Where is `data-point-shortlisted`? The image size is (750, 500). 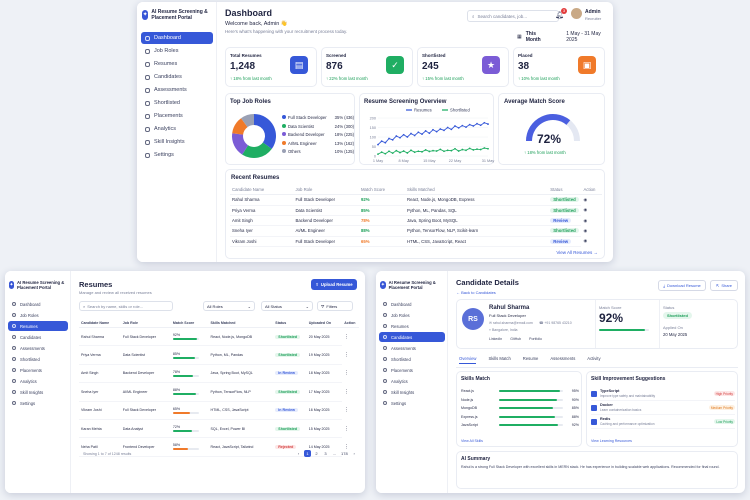
data-point-shortlisted is located at coordinates (389, 151).